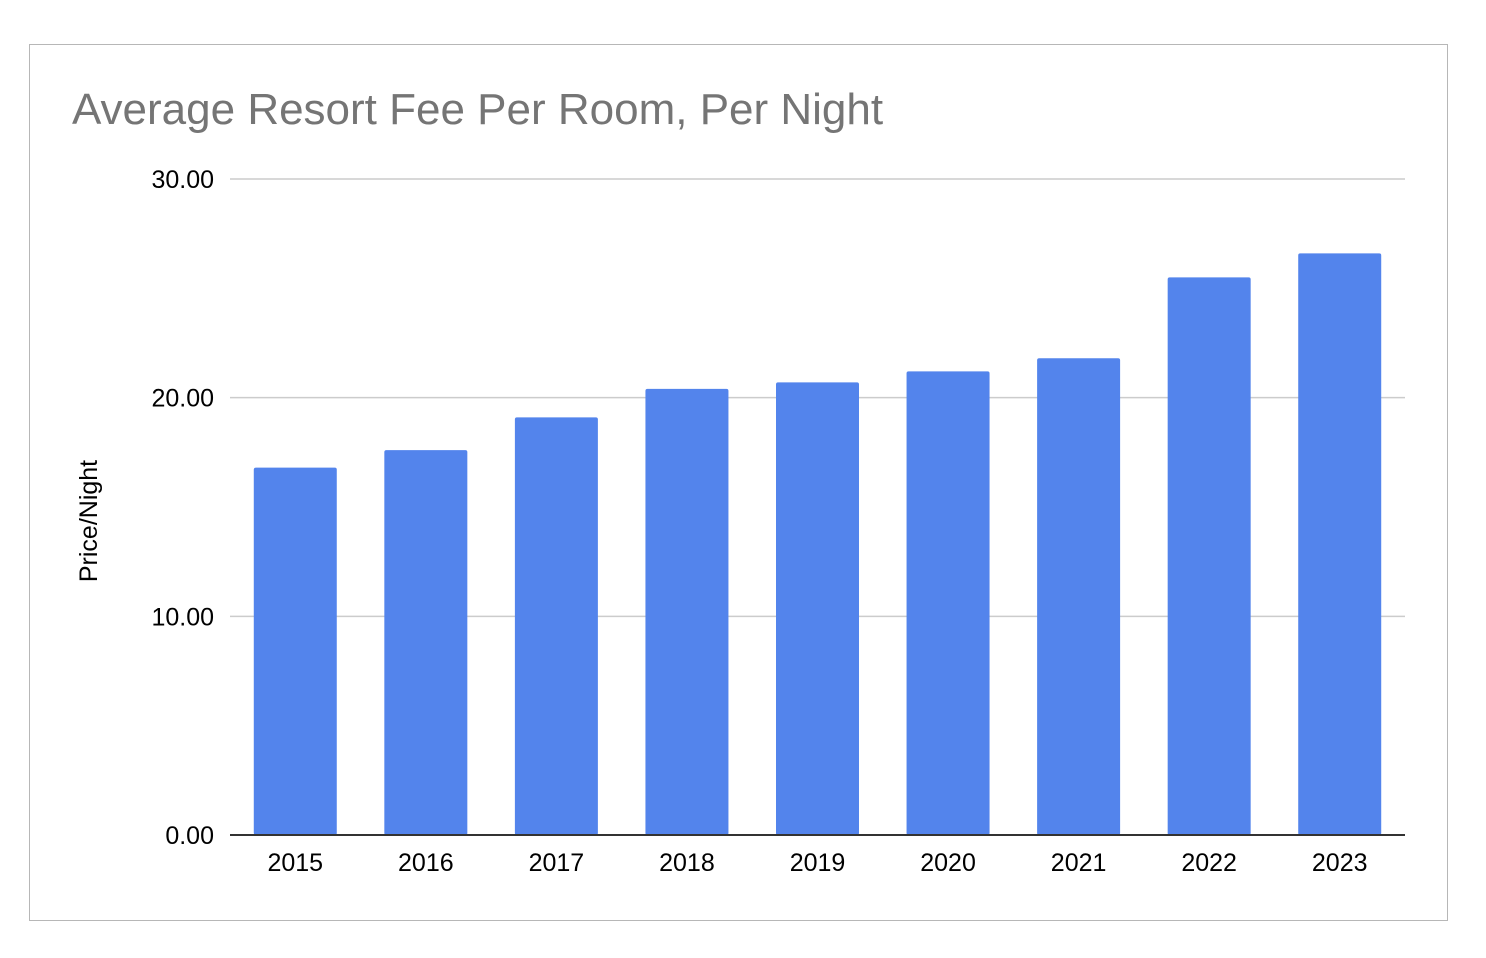 This screenshot has width=1486, height=958. Describe the element at coordinates (1079, 596) in the screenshot. I see `bar-2021` at that location.